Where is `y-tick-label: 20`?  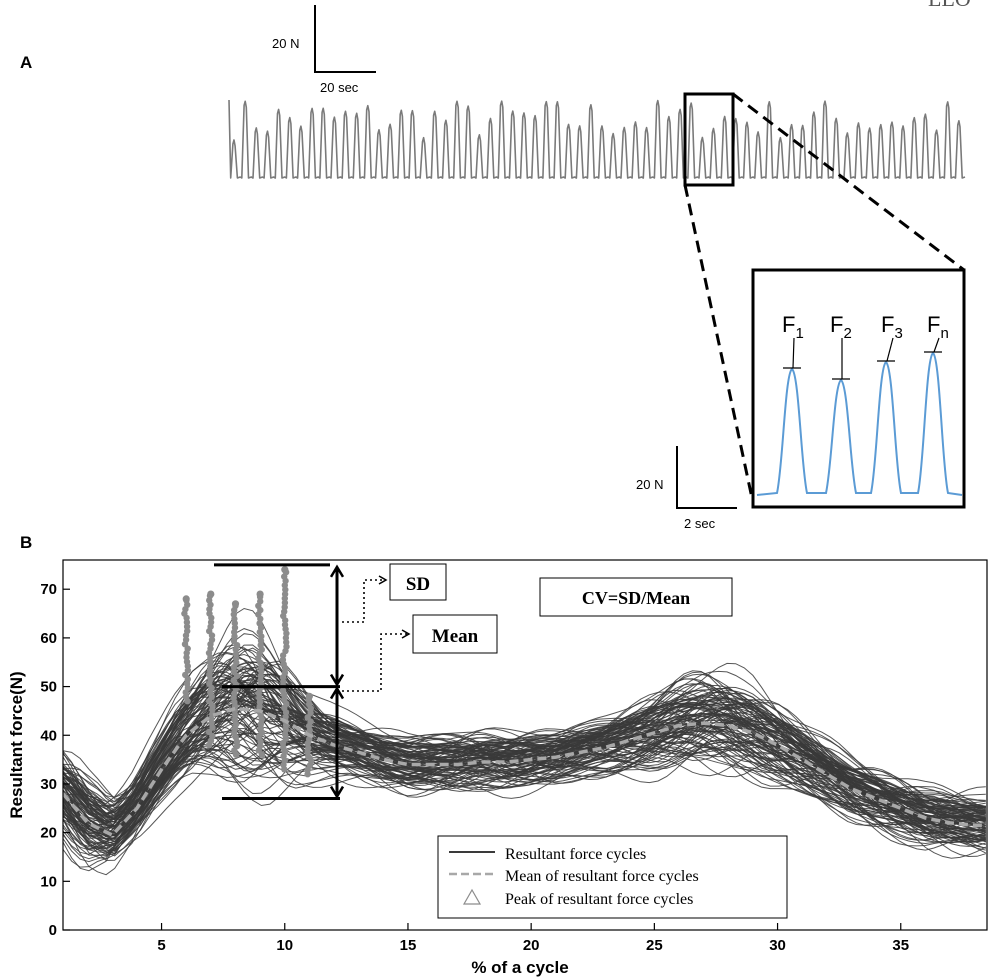
y-tick-label: 20 is located at coordinates (48, 833).